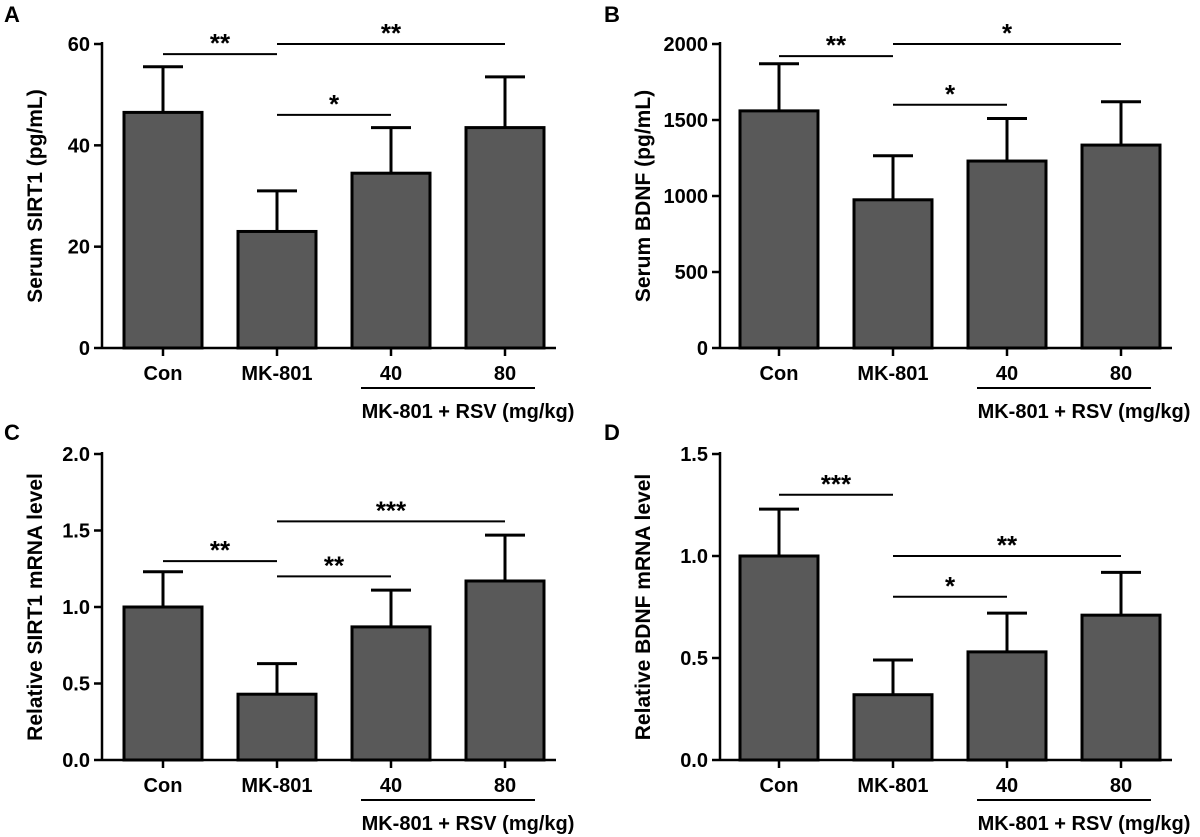 The width and height of the screenshot is (1200, 837). I want to click on y-tick-label: 1000, so click(686, 197).